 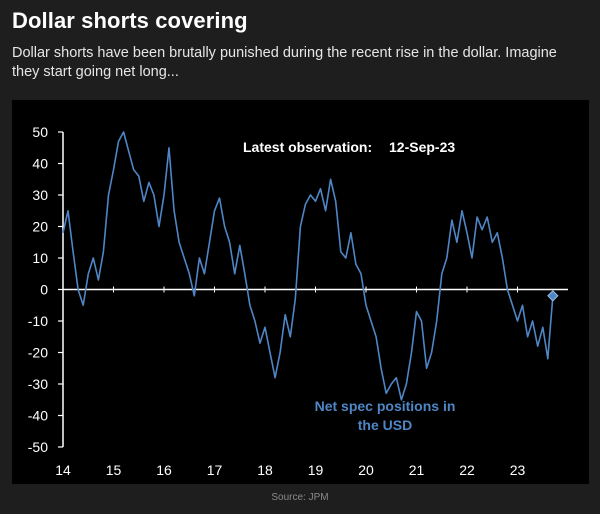 I want to click on series-annotation-line1: Net spec positions in, so click(x=385, y=406).